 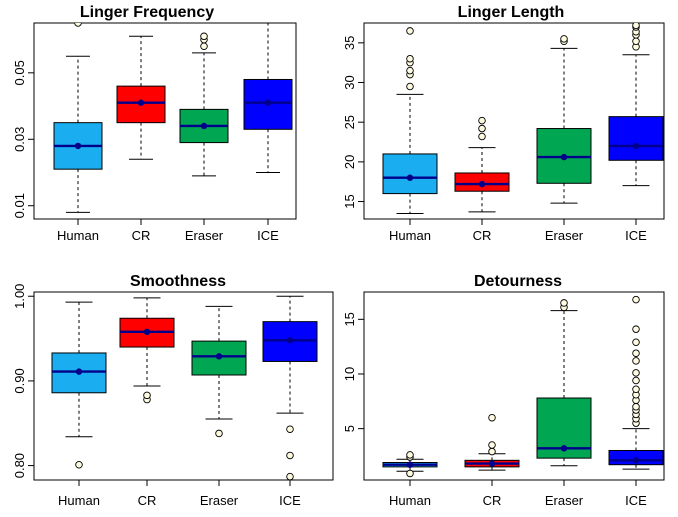 What do you see at coordinates (19, 465) in the screenshot?
I see `y-tick-label: 0.80` at bounding box center [19, 465].